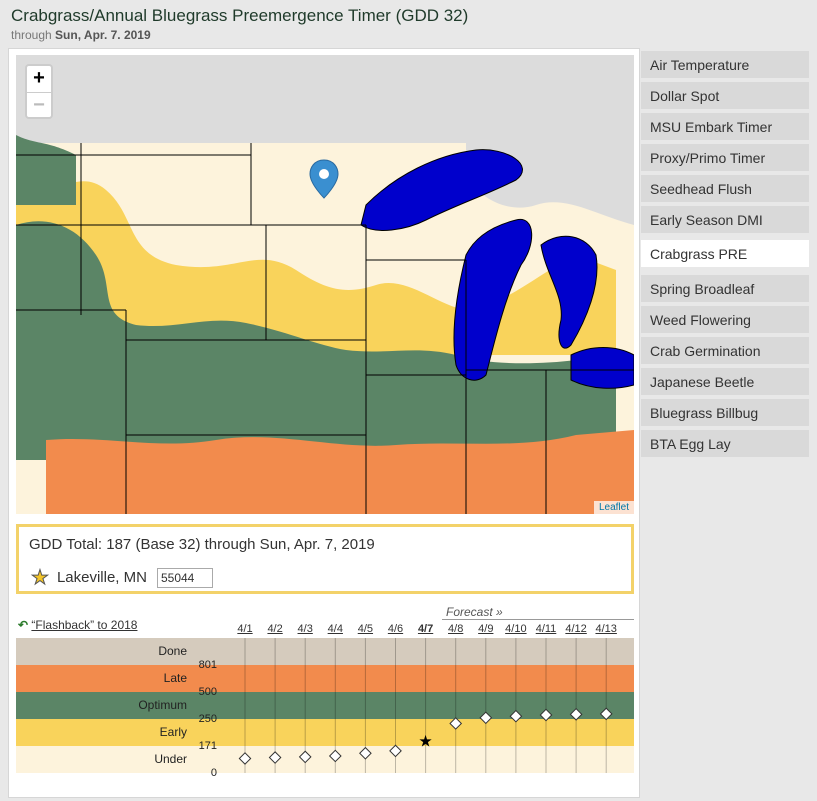 The image size is (817, 801). Describe the element at coordinates (325, 678) in the screenshot. I see `band-late` at that location.